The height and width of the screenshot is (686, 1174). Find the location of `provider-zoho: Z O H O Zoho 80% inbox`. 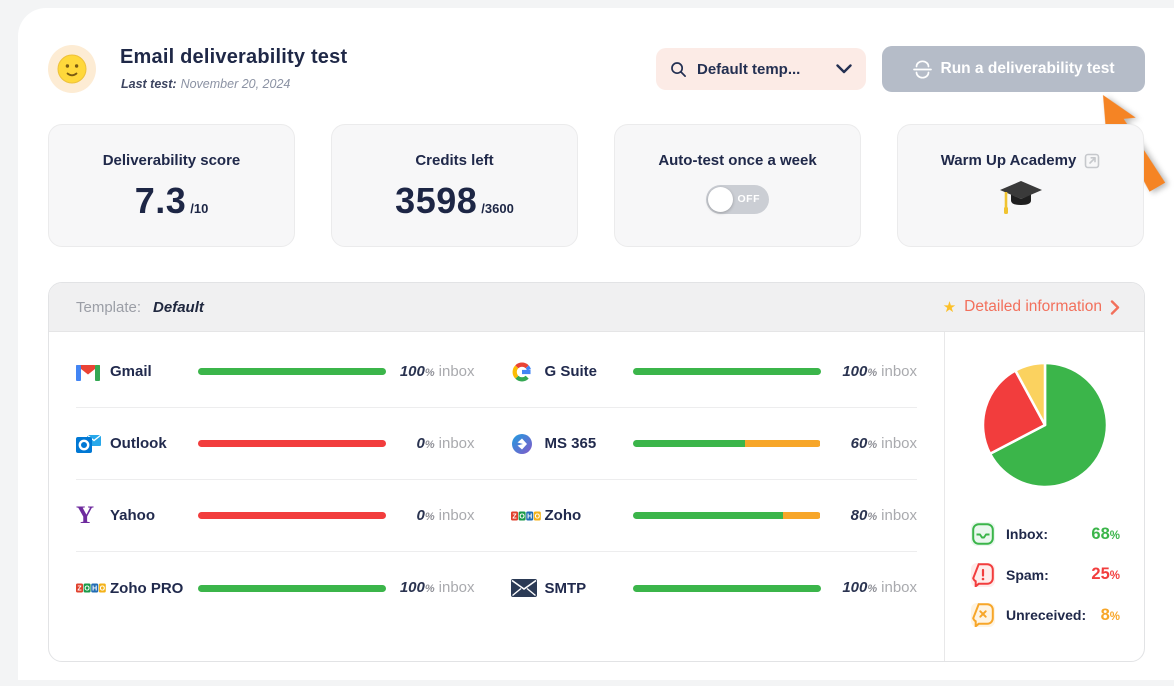

provider-zoho: Z O H O Zoho 80% inbox is located at coordinates (707, 515).